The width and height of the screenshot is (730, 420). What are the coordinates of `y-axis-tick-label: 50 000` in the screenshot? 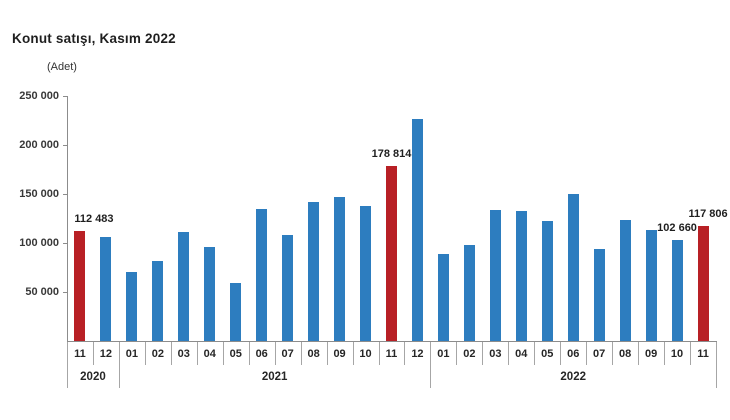 It's located at (42, 292).